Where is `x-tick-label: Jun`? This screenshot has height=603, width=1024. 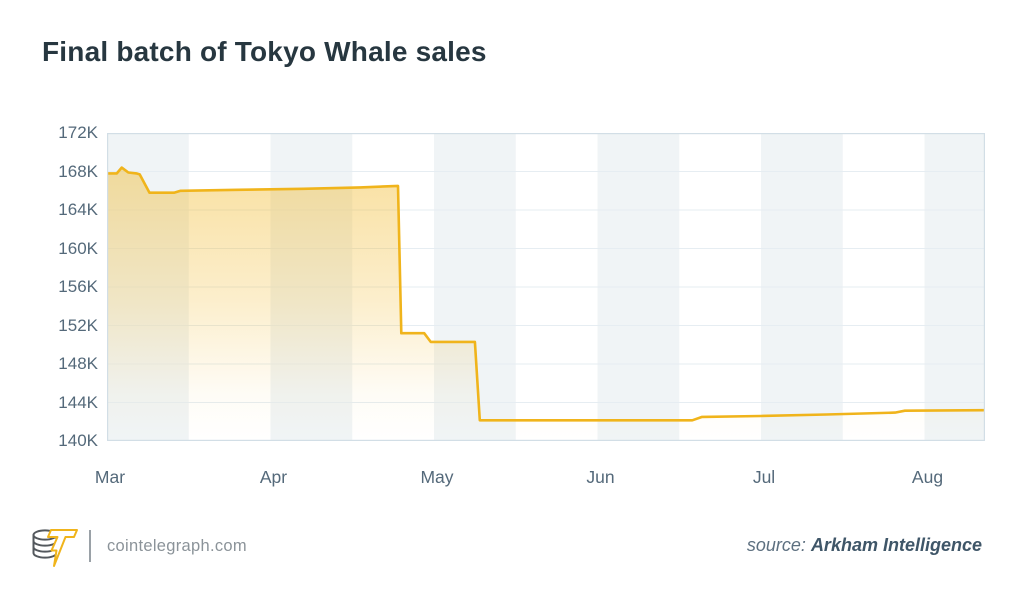
x-tick-label: Jun is located at coordinates (600, 477).